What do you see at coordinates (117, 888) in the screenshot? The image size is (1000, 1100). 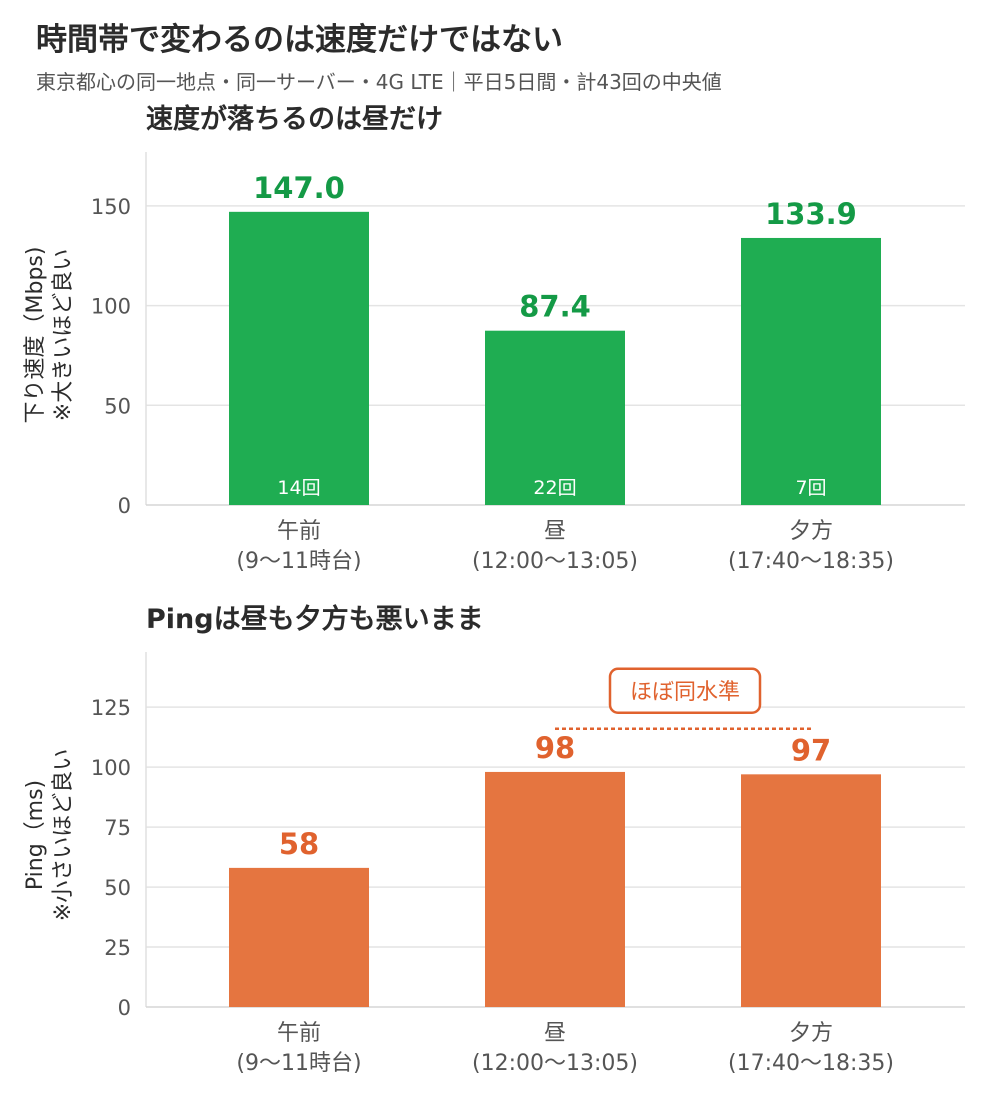 I see `ping-y-tick-label: 50` at bounding box center [117, 888].